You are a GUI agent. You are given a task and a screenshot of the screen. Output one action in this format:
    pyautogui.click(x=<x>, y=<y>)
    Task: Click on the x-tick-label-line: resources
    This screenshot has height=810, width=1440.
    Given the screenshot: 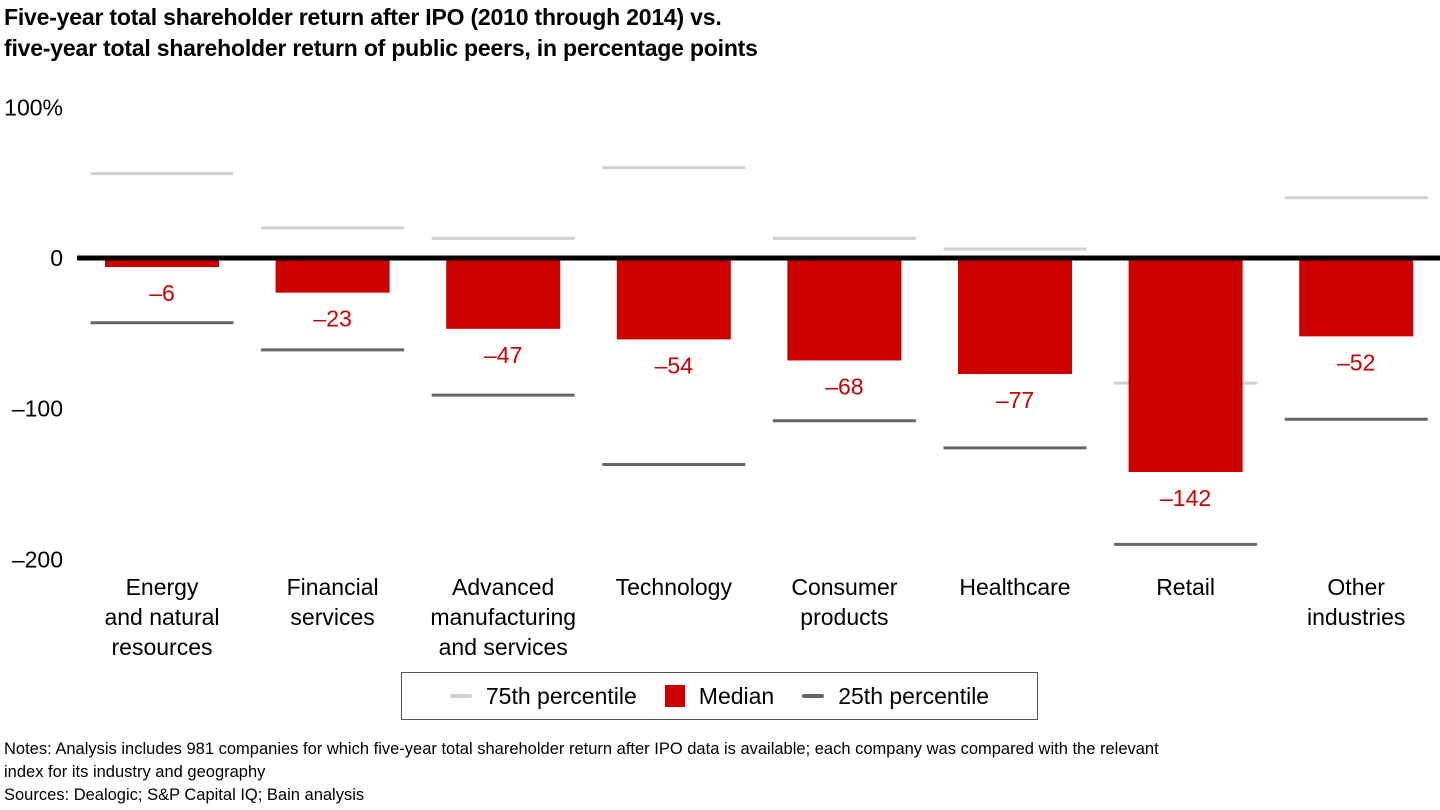 What is the action you would take?
    pyautogui.click(x=162, y=647)
    